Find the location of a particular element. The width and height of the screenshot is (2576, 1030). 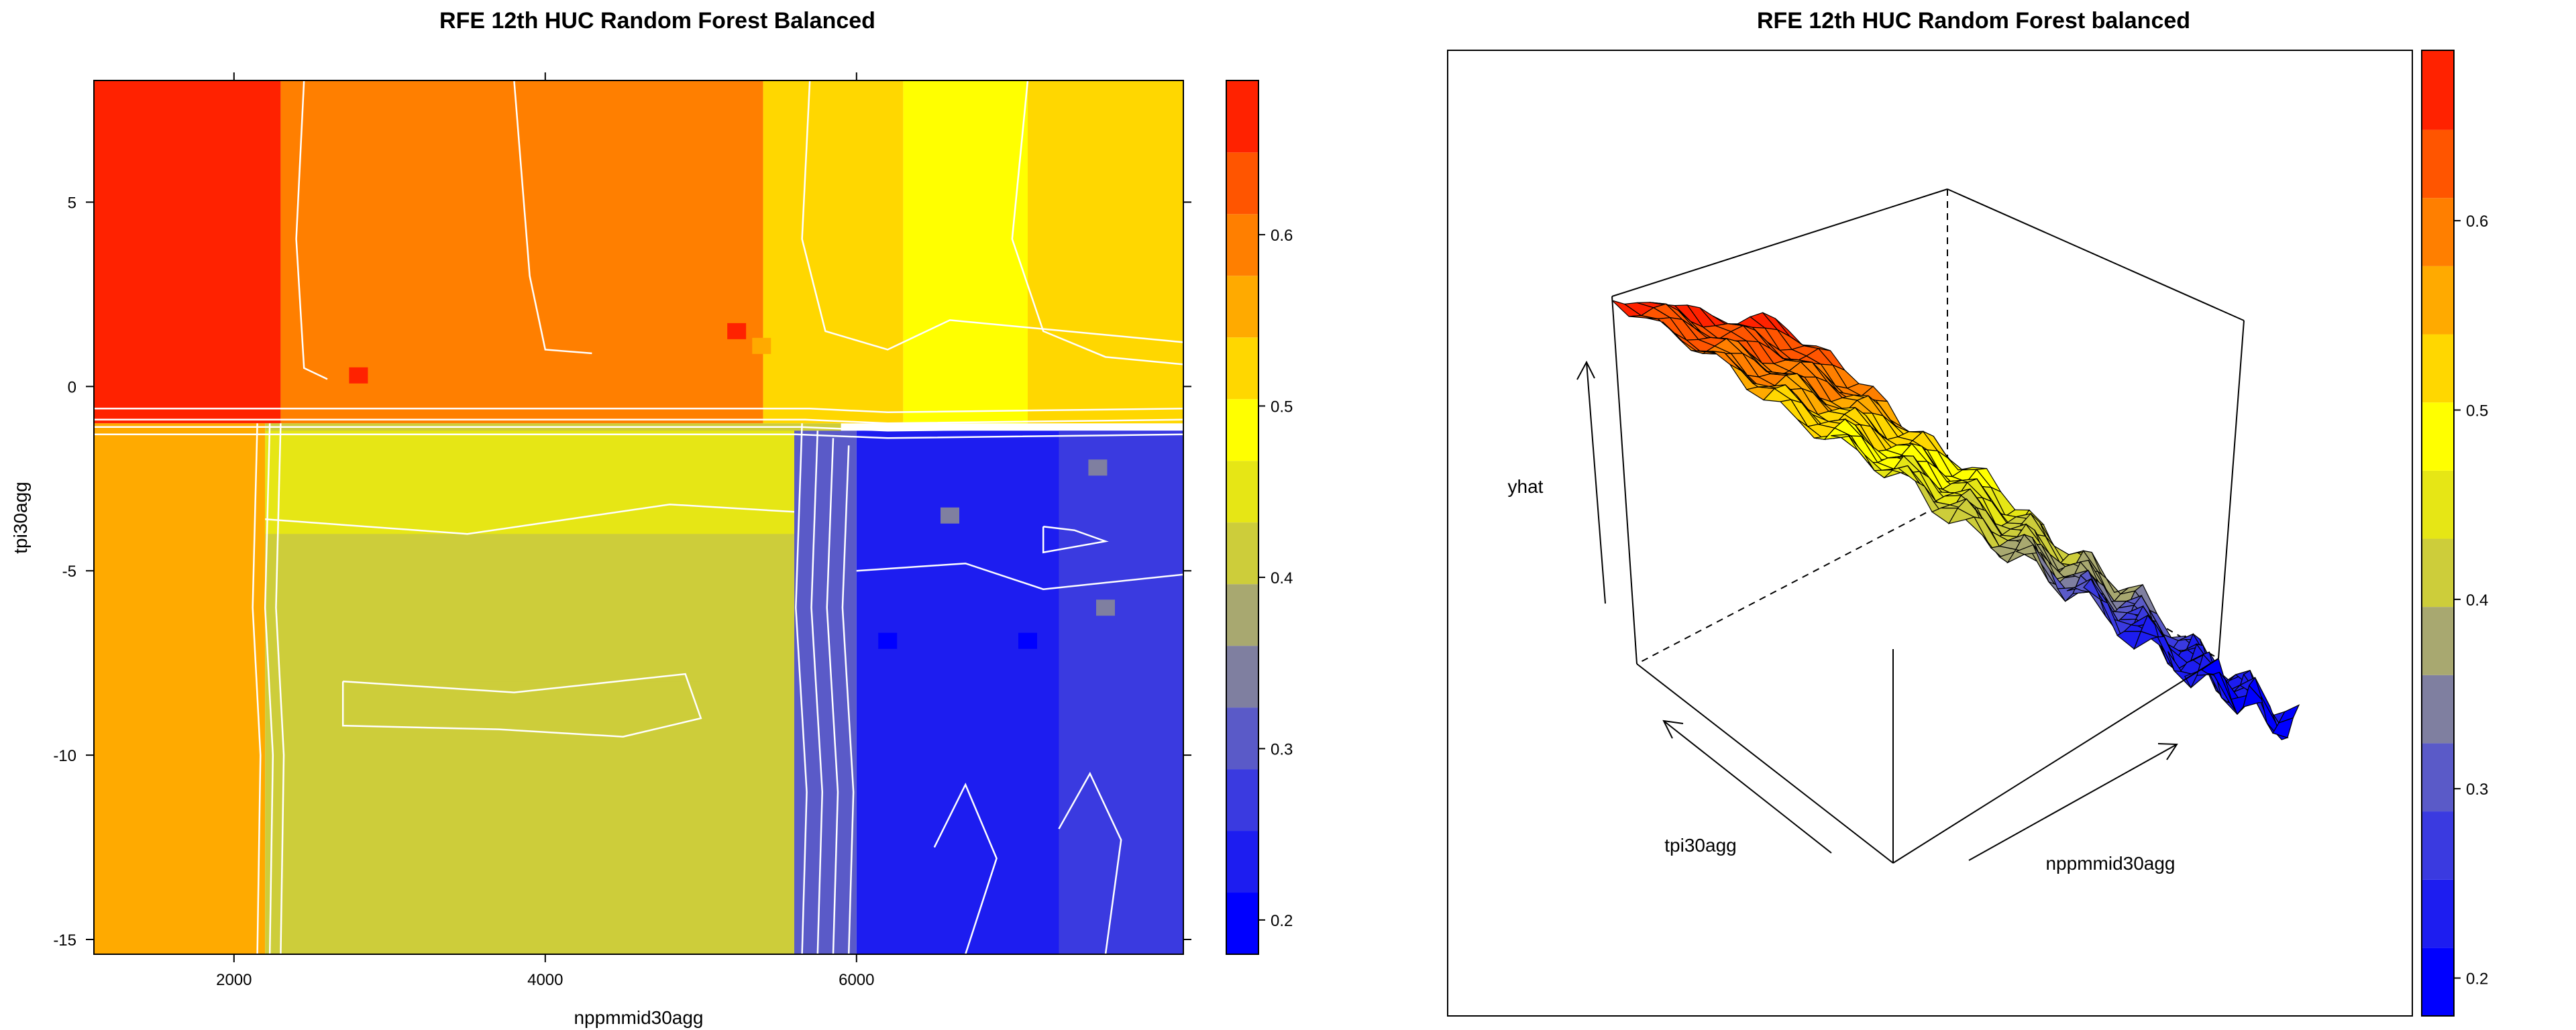

z-axis-label: yhat is located at coordinates (1526, 486).